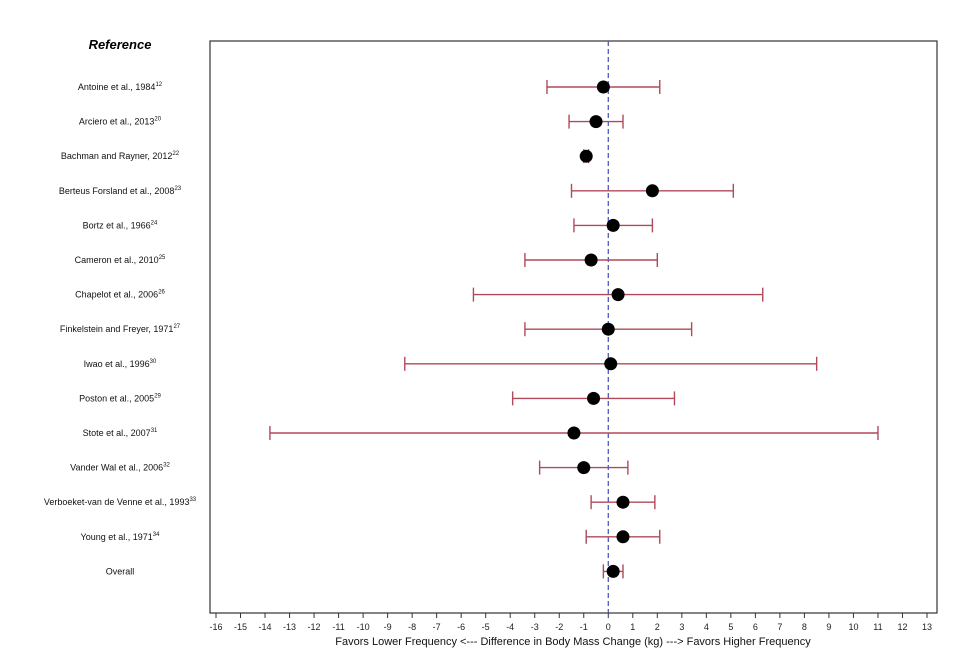 The height and width of the screenshot is (672, 980). I want to click on study-label: Chapelot et al., 200626, so click(120, 295).